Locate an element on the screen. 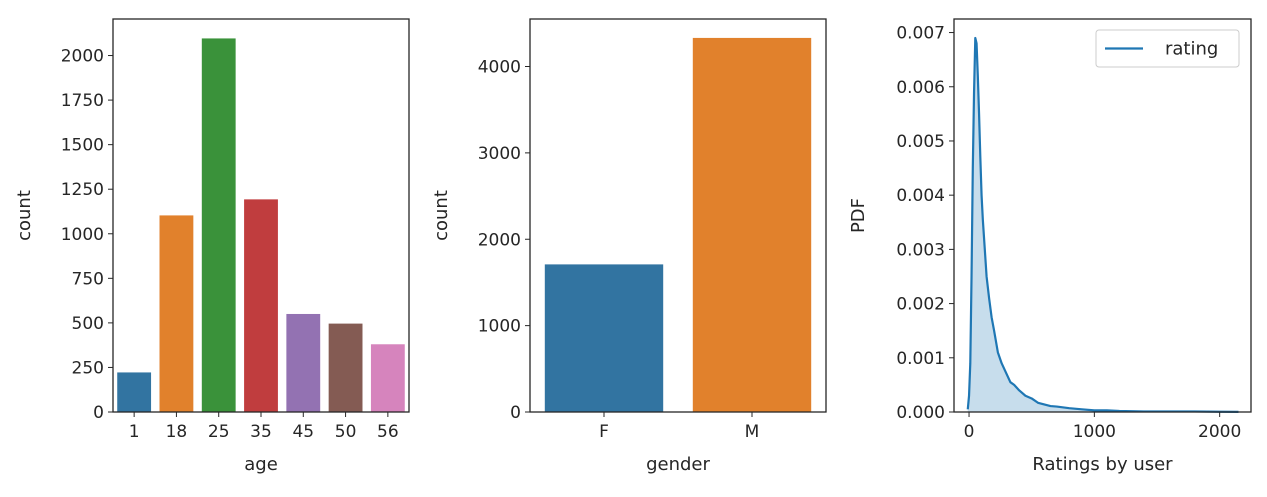  legend-box is located at coordinates (1167, 48).